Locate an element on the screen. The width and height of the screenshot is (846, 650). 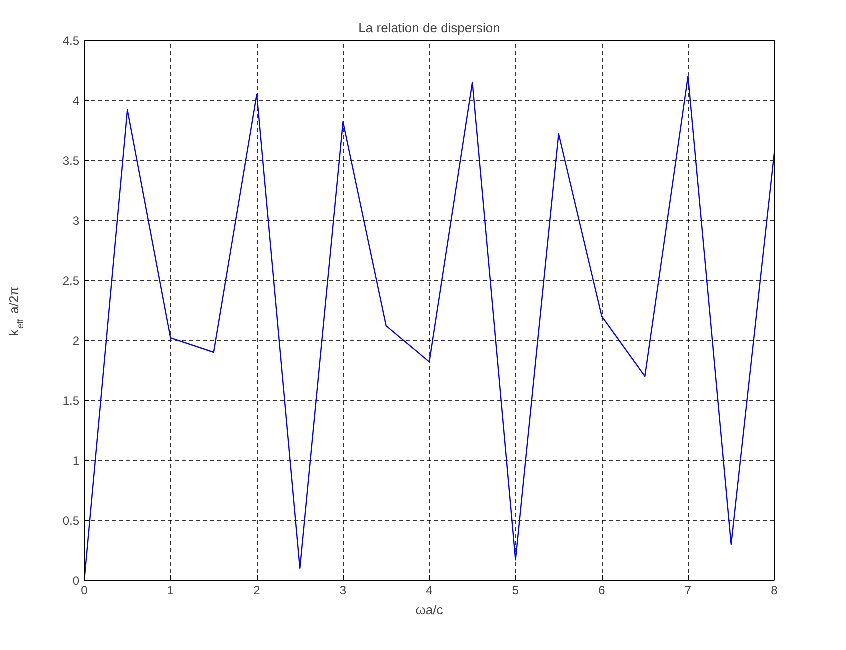
x-tick-label: 6 is located at coordinates (602, 591).